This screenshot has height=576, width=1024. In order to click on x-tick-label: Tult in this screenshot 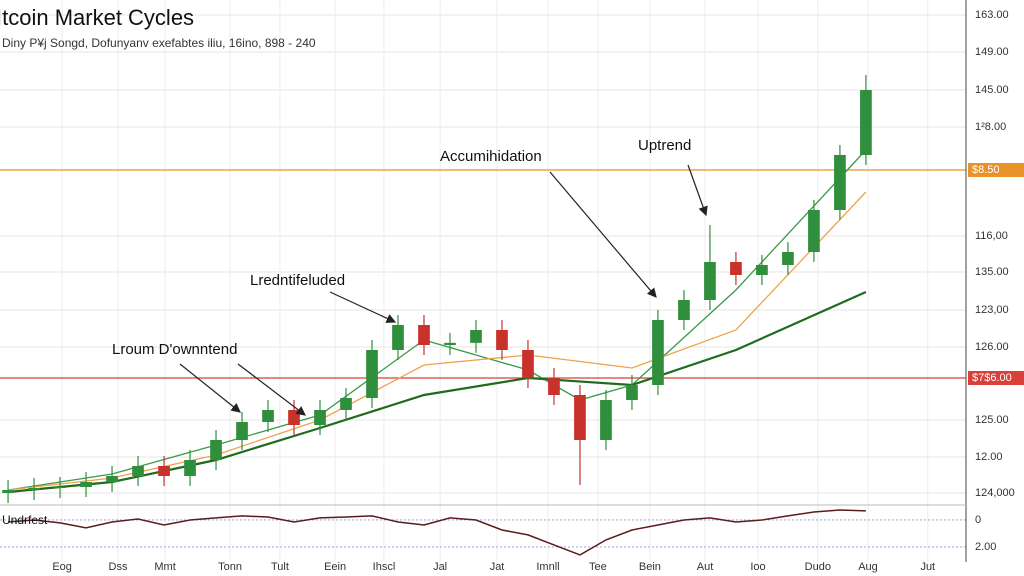, I will do `click(280, 567)`.